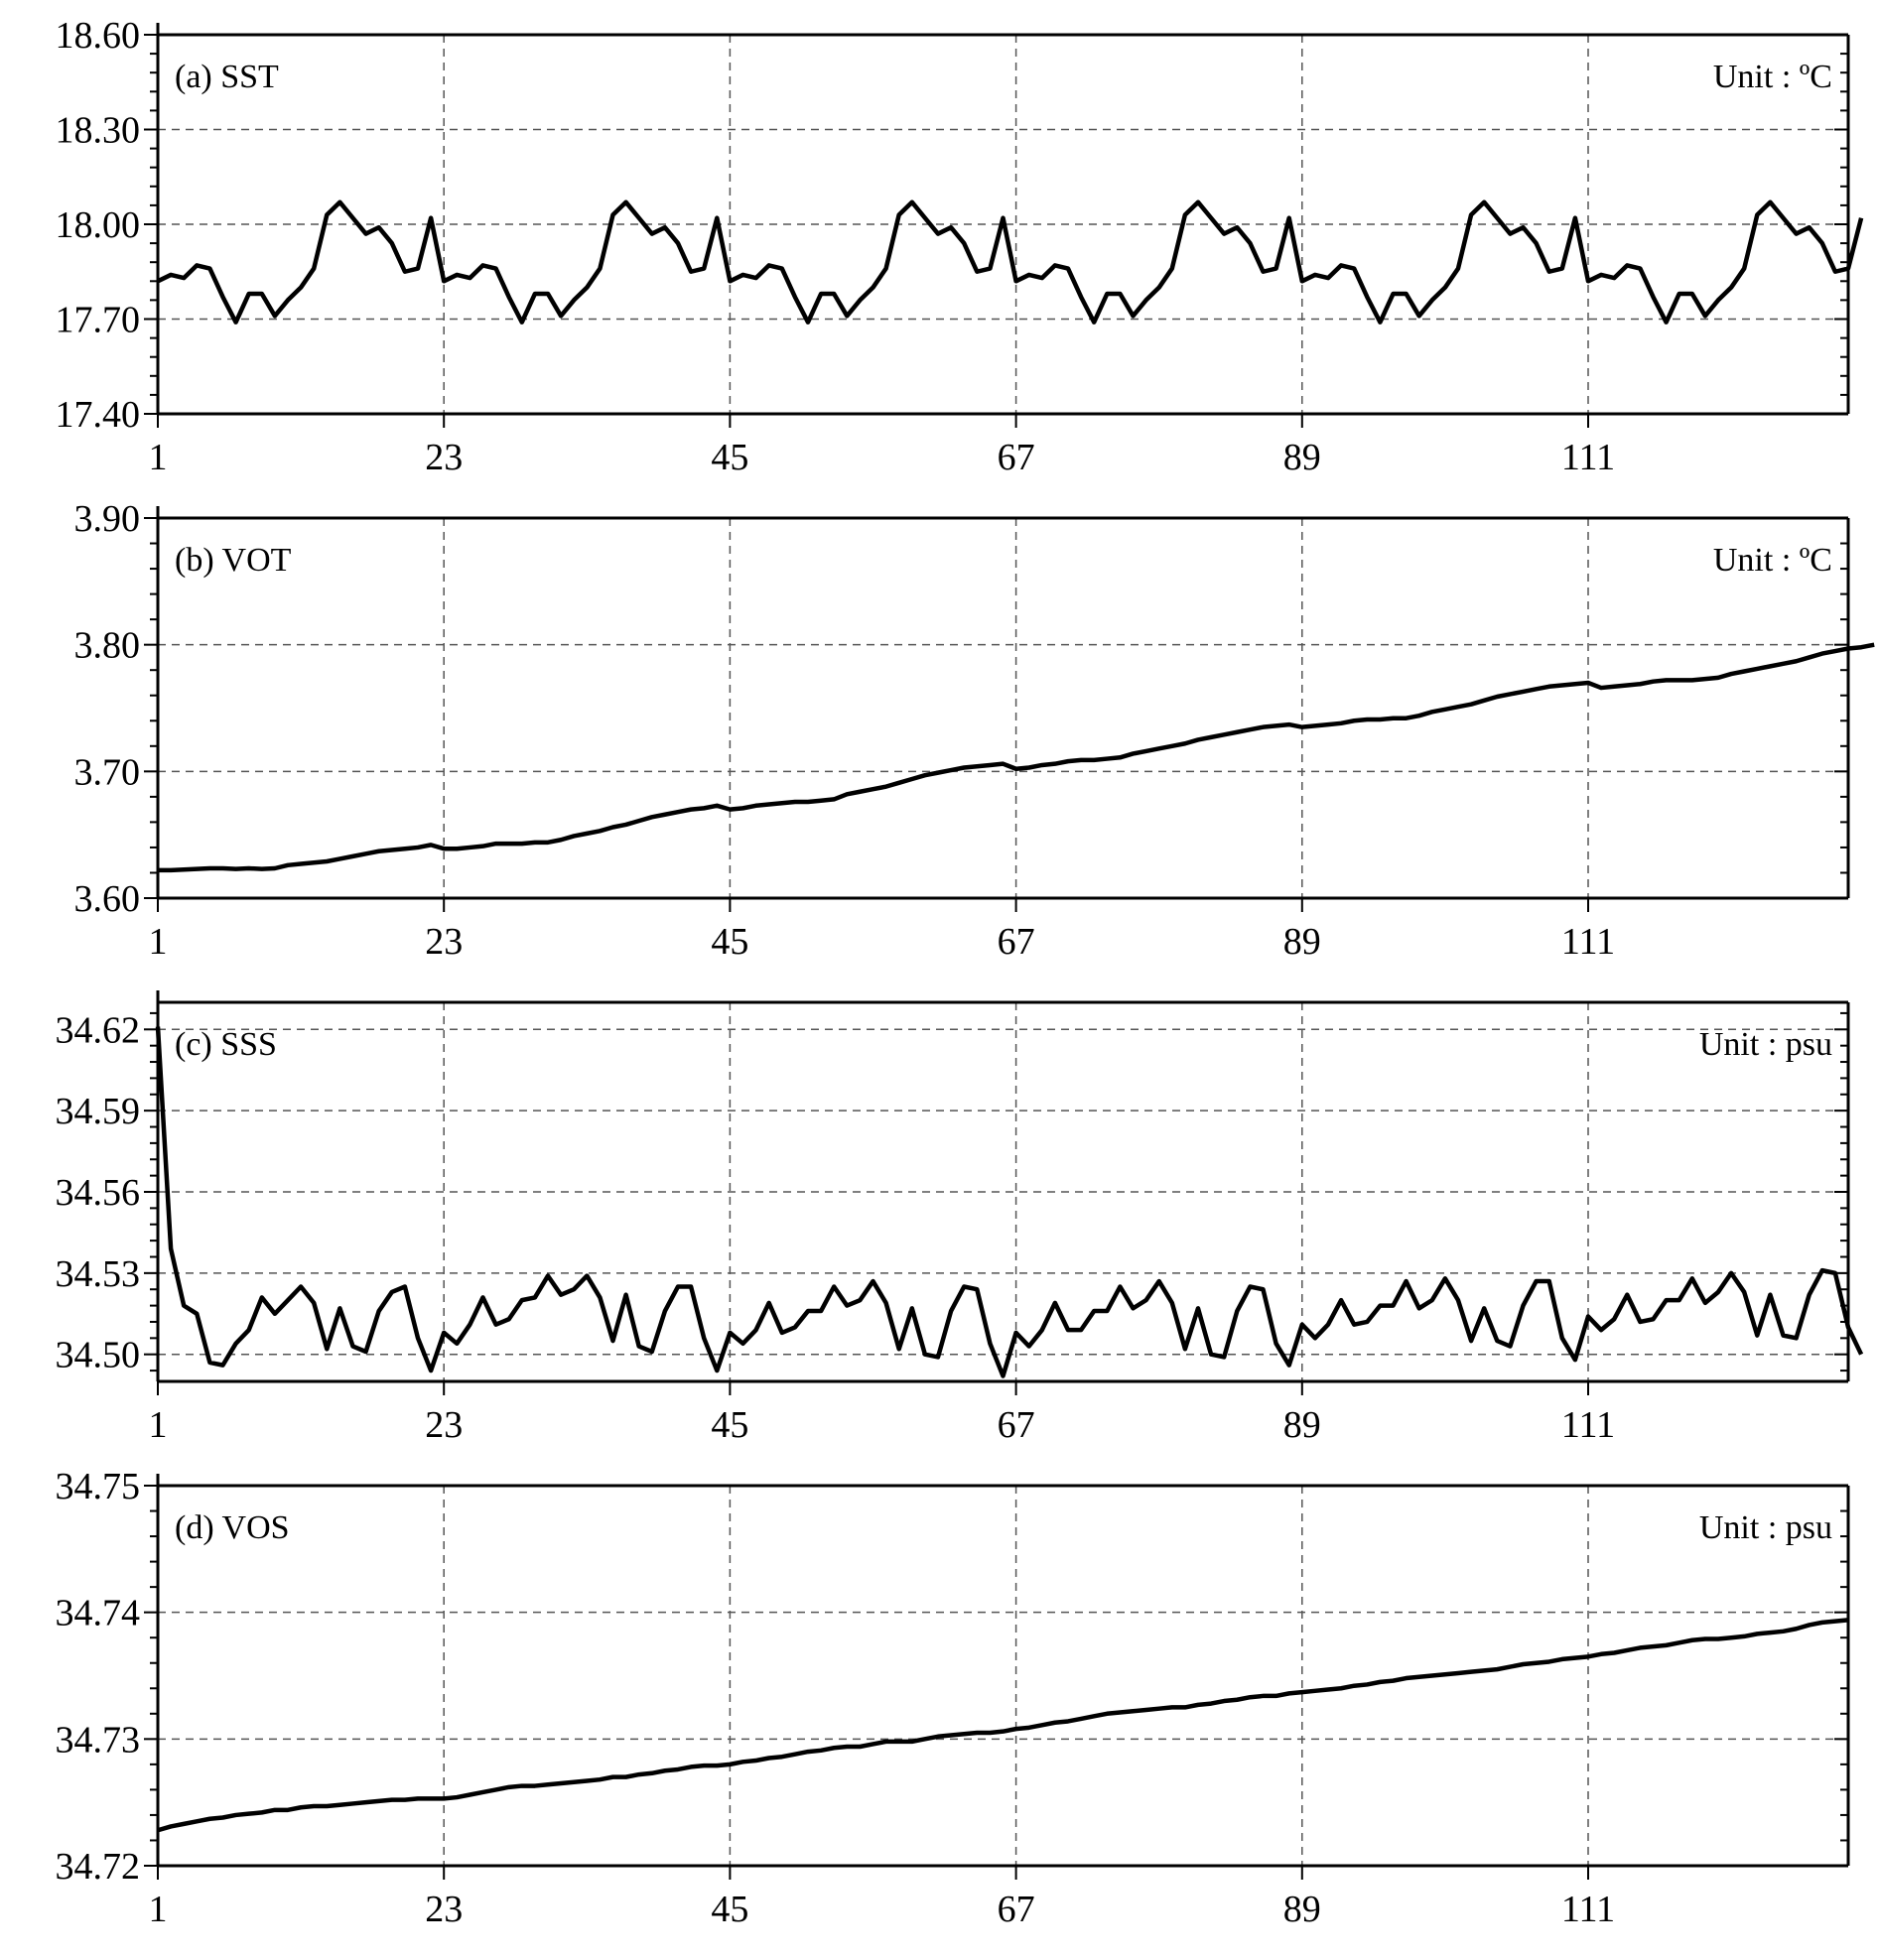 This screenshot has width=1878, height=1960. What do you see at coordinates (98, 415) in the screenshot?
I see `y-tick-label: 17.40` at bounding box center [98, 415].